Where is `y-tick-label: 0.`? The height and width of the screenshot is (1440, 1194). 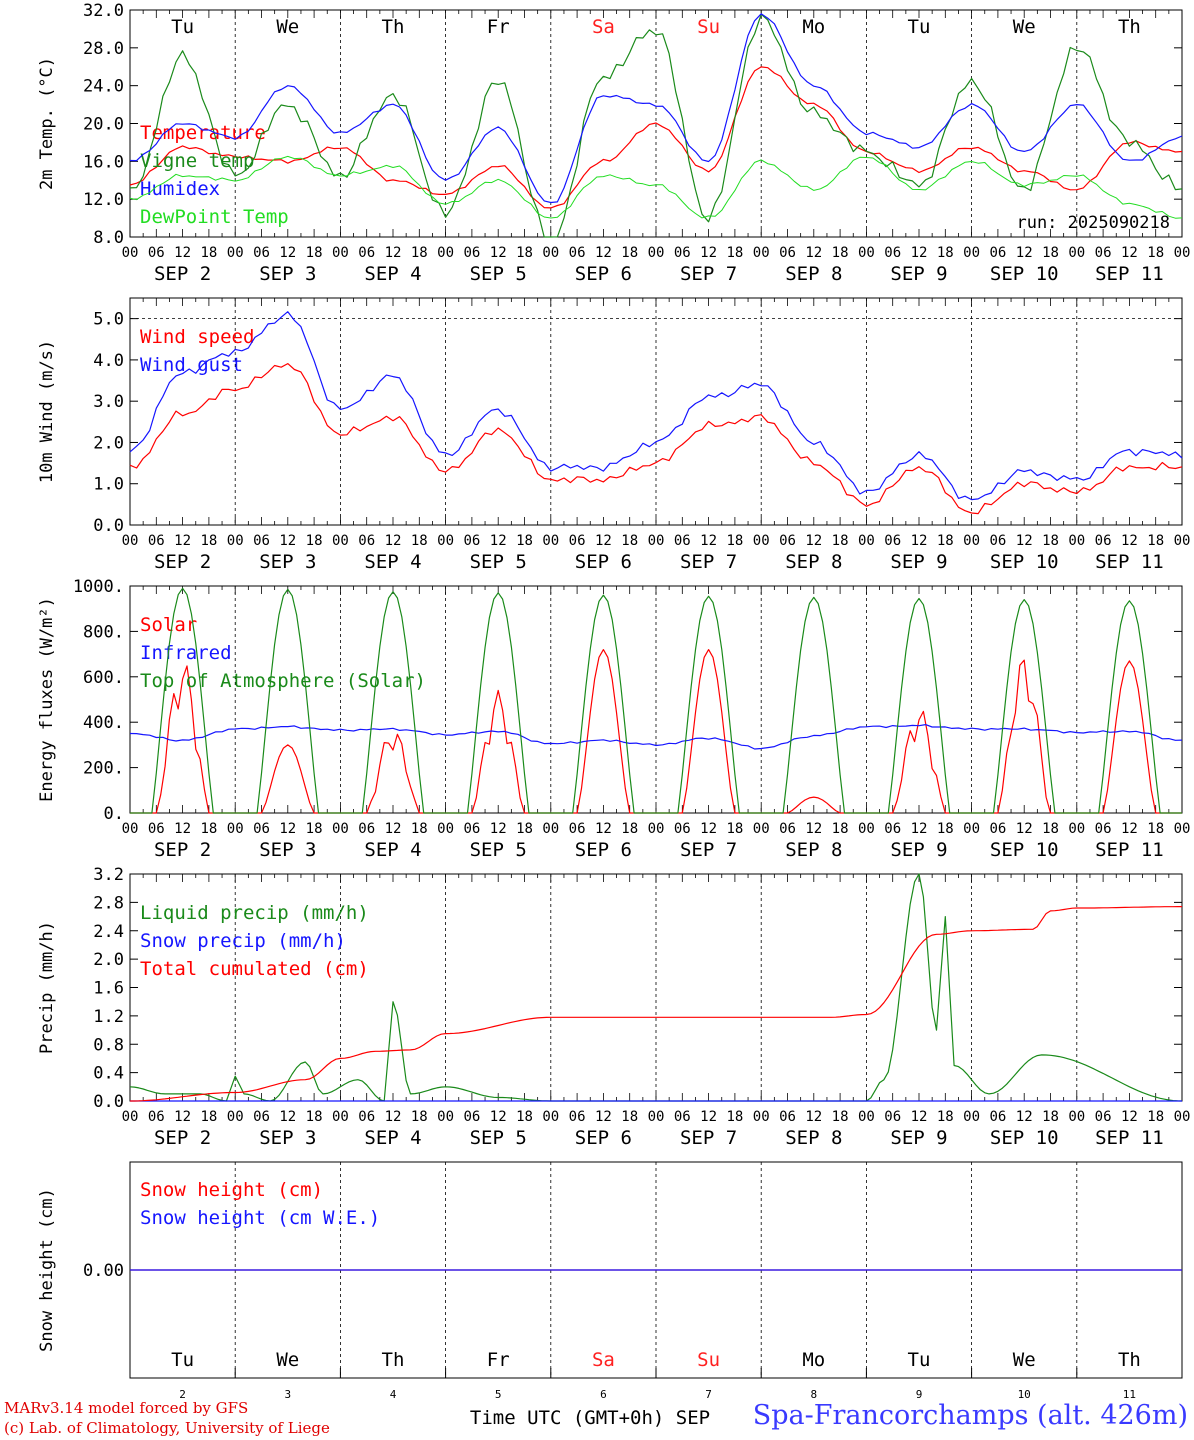 y-tick-label: 0. is located at coordinates (114, 814).